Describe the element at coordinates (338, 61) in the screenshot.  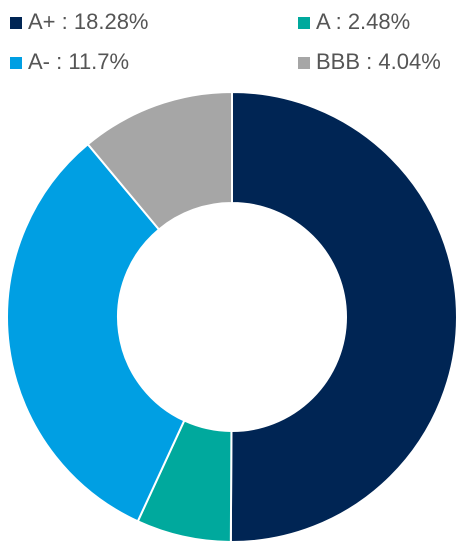
I see `legend-name: BBB` at that location.